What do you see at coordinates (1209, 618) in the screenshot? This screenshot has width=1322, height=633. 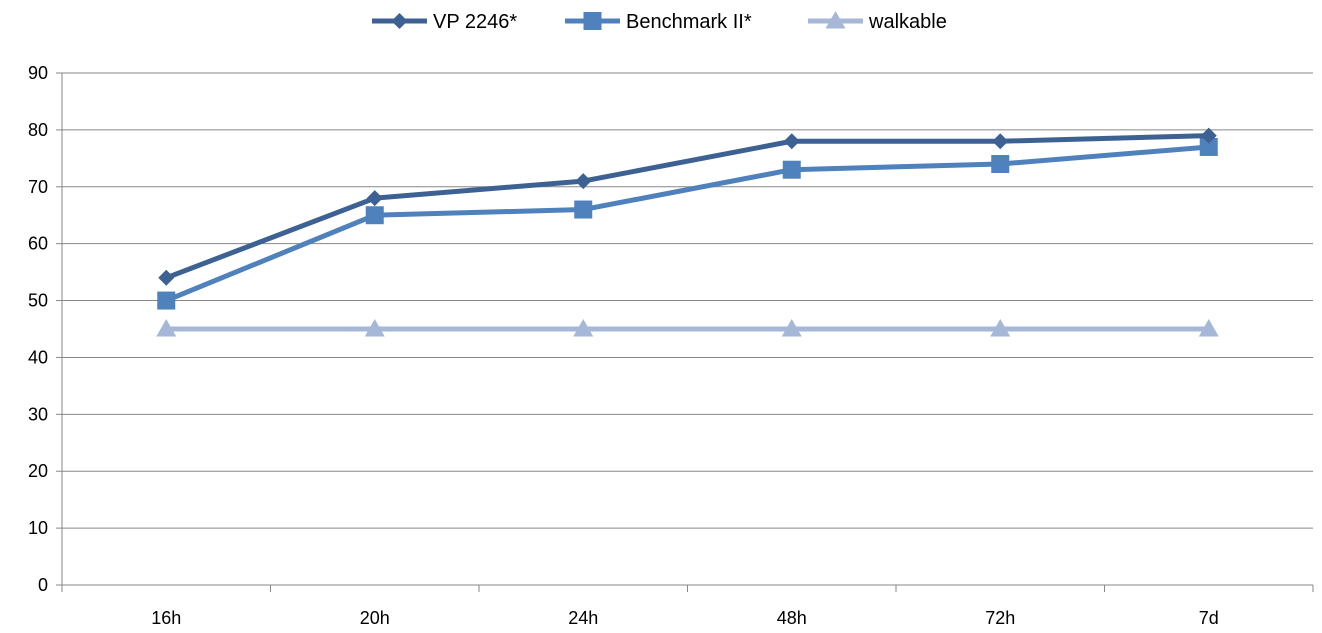 I see `x-tick-label: 7d` at bounding box center [1209, 618].